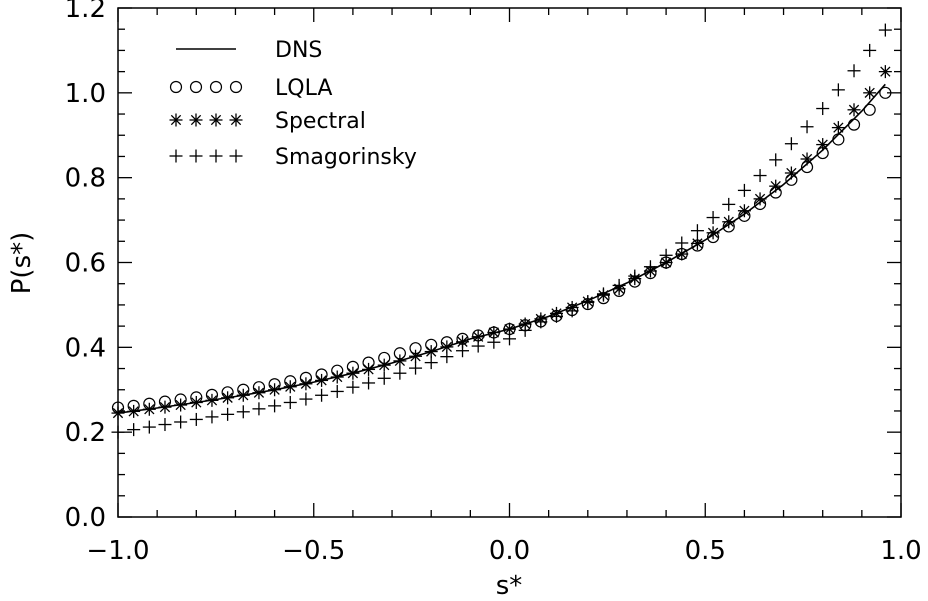  I want to click on legend-item-smagorinsky: Smagorinsky, so click(293, 157).